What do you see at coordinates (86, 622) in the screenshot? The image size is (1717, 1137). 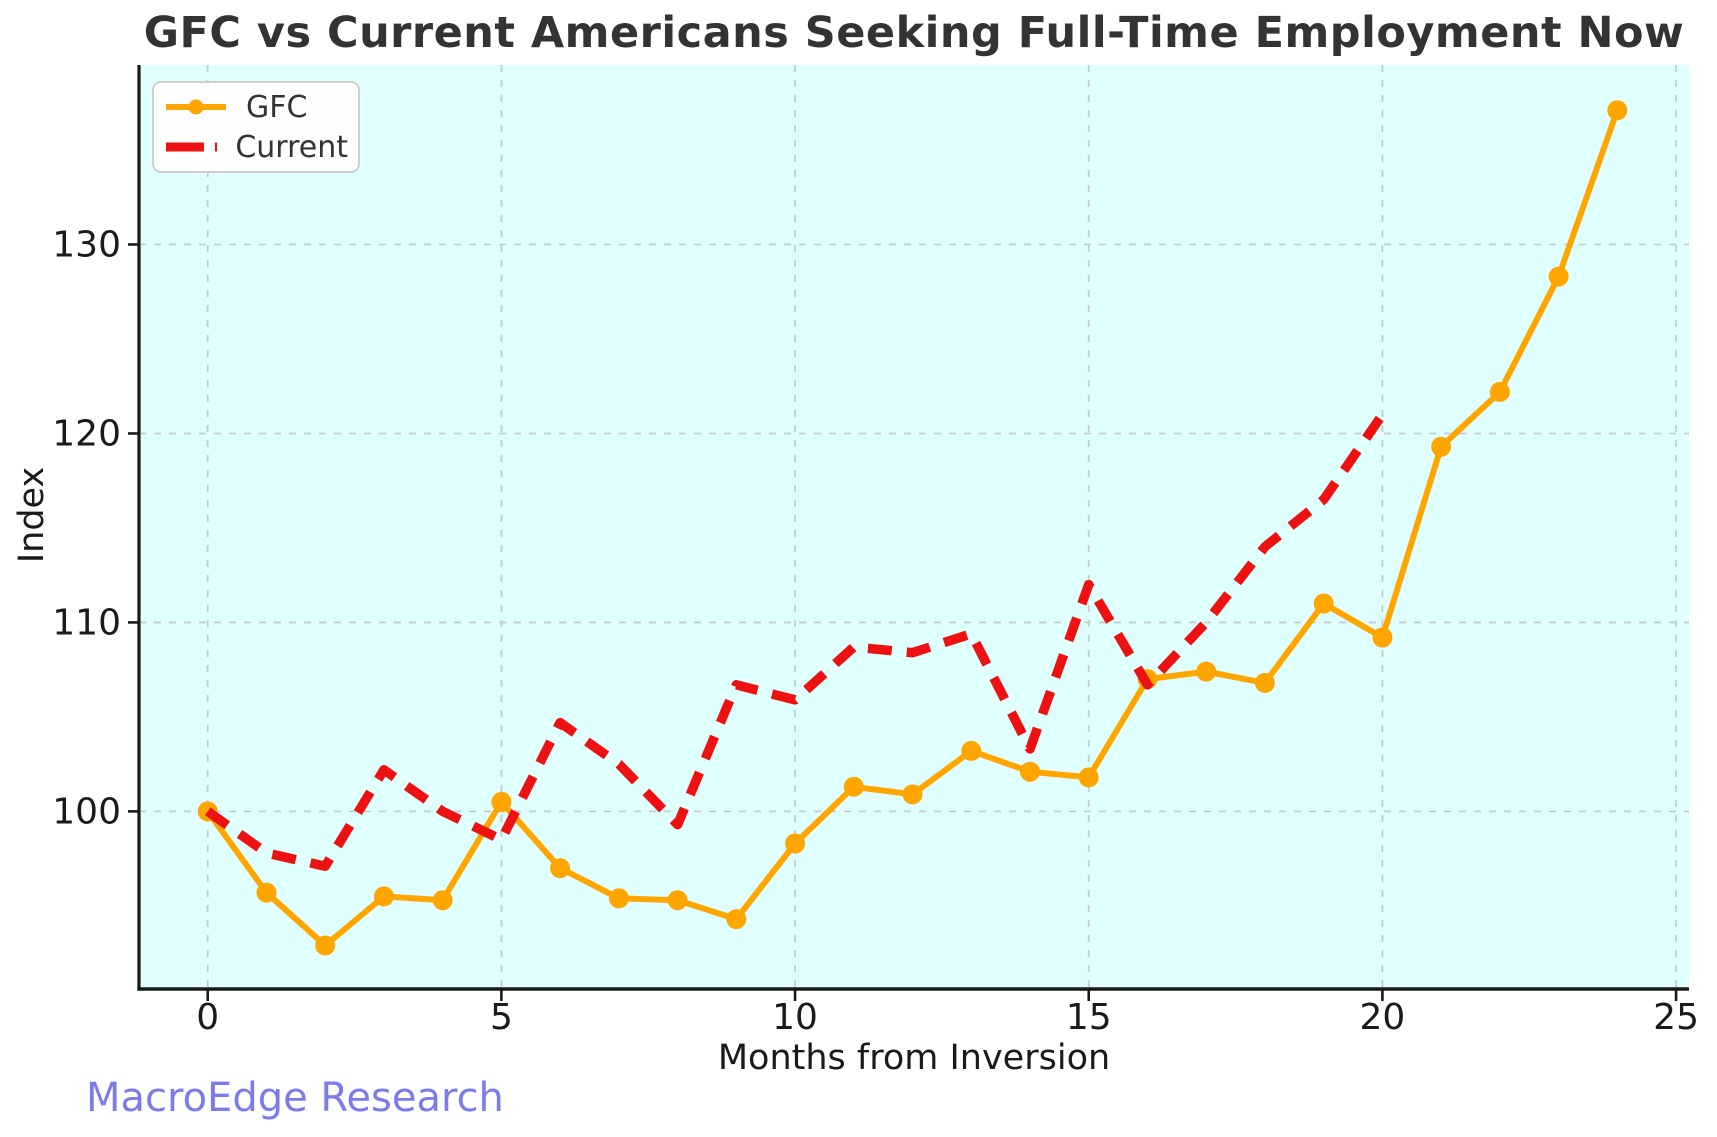 I see `y-tick-label-110: 110` at bounding box center [86, 622].